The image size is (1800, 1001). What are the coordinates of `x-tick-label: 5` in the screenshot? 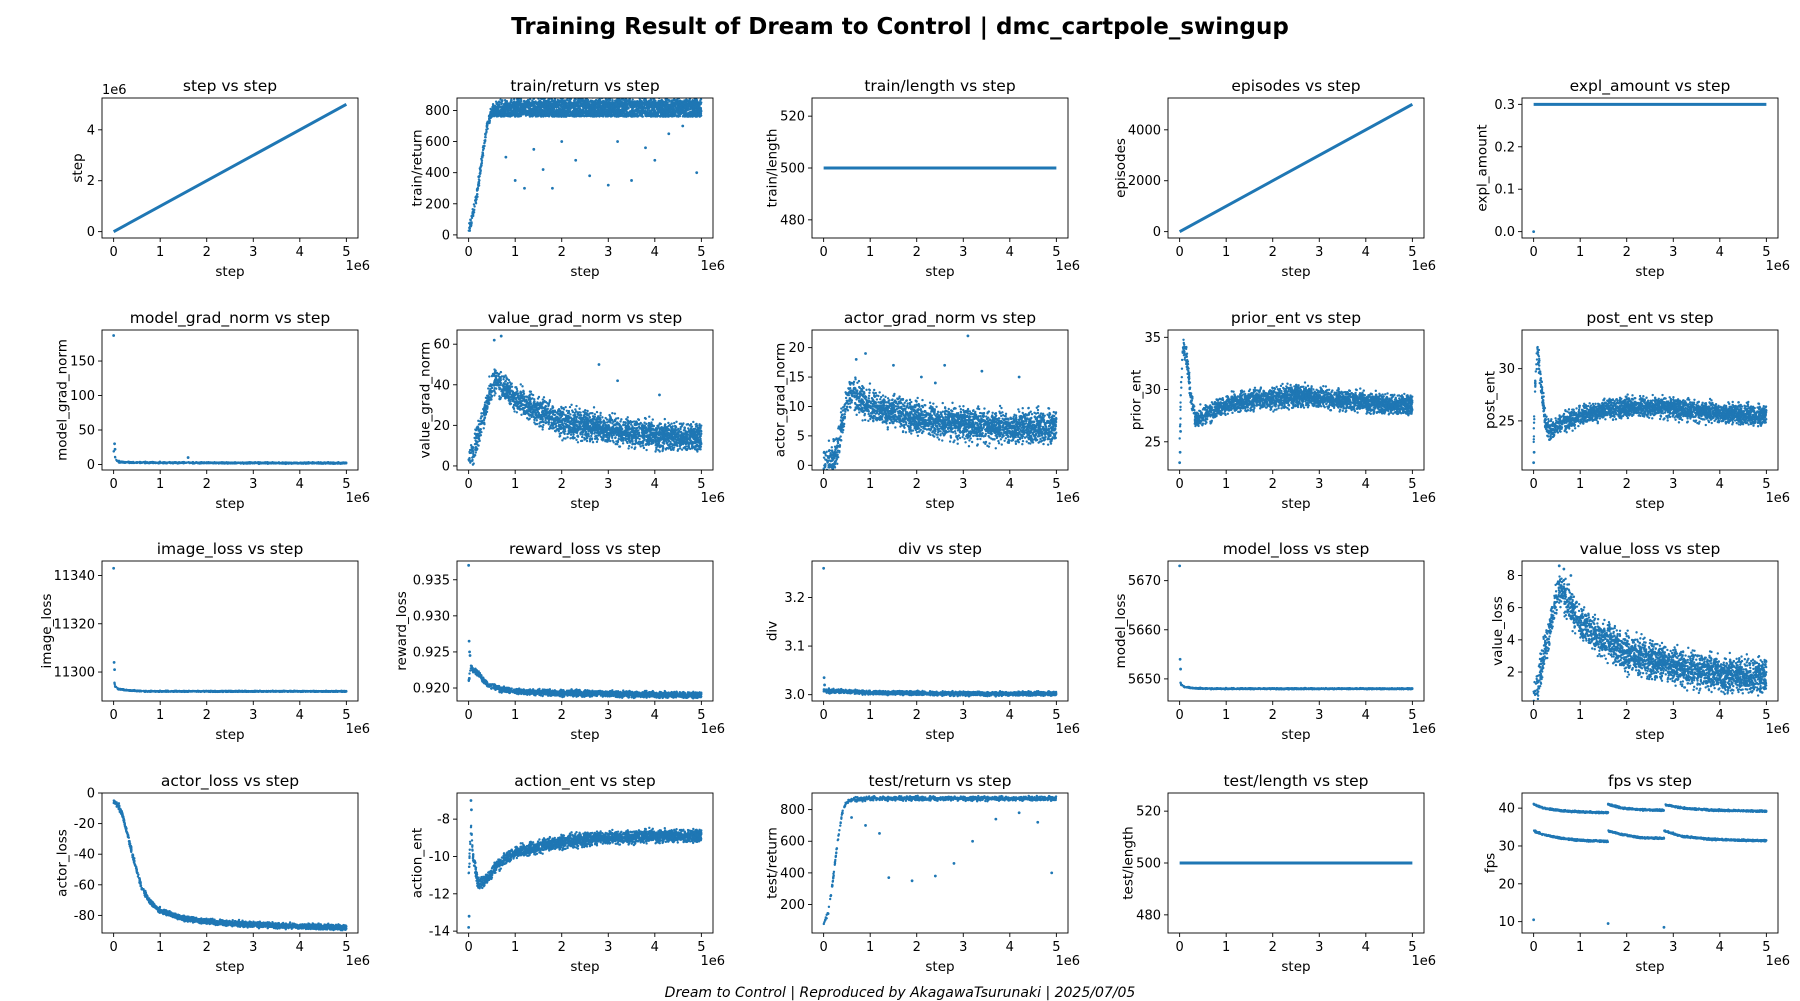 It's located at (1412, 252).